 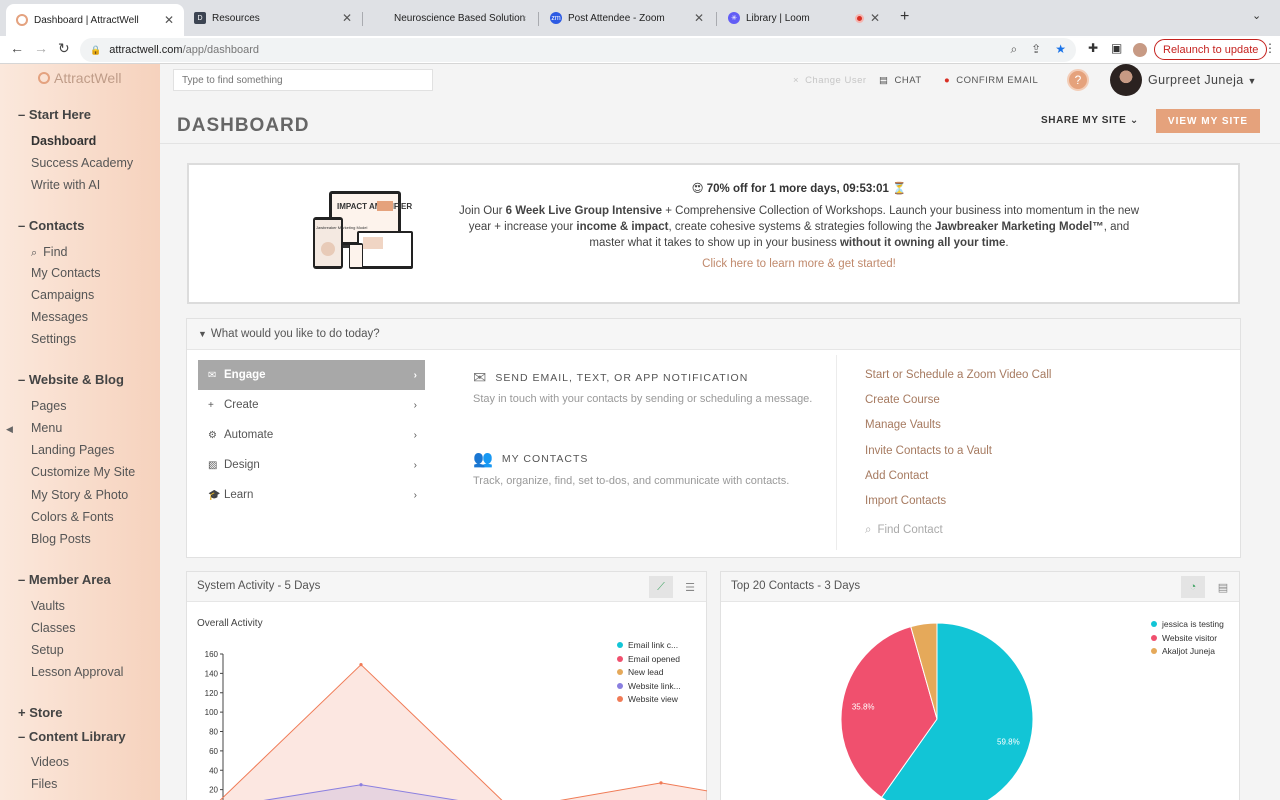 What do you see at coordinates (83, 472) in the screenshot?
I see `sidebar-item-customize-my-site: Customize My Site` at bounding box center [83, 472].